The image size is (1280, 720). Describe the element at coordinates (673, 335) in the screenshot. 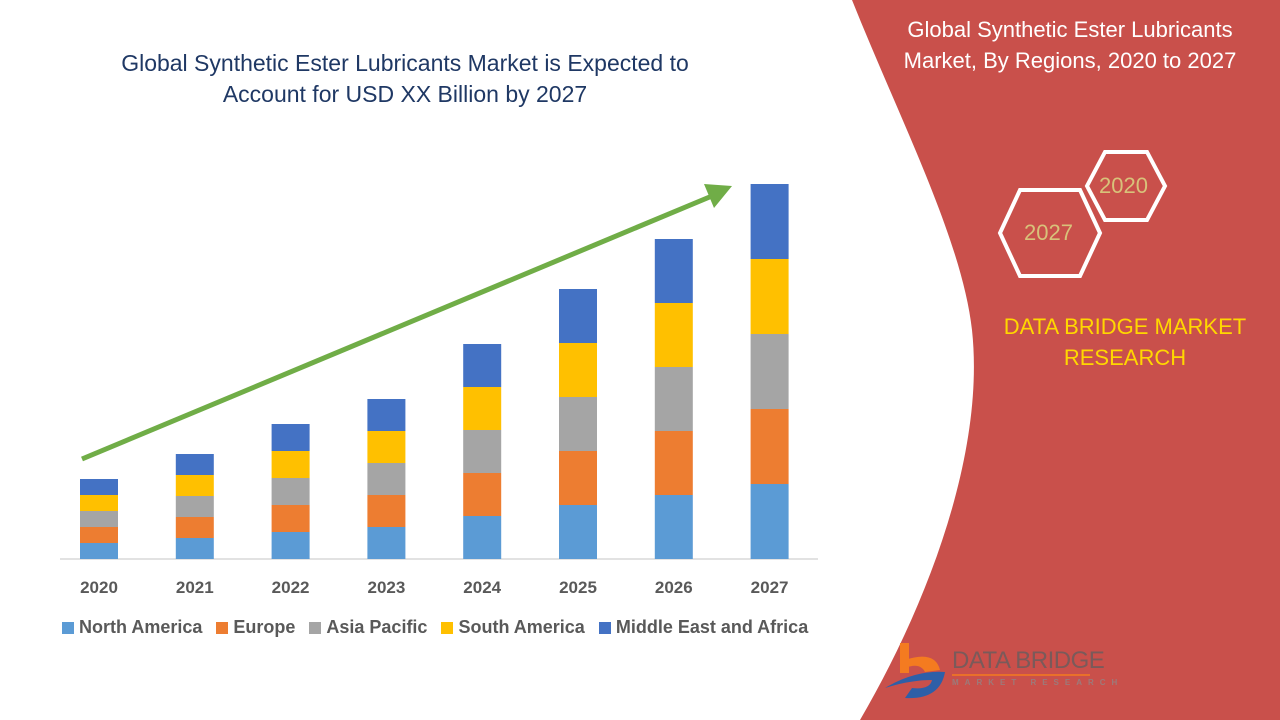

I see `bar-2026-south-america` at that location.